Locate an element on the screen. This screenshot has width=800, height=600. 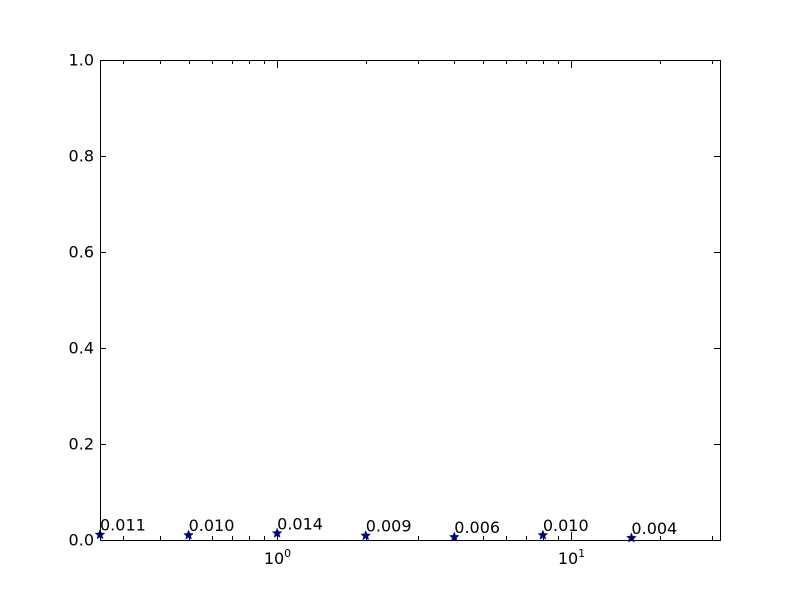
points-layer is located at coordinates (365, 535).